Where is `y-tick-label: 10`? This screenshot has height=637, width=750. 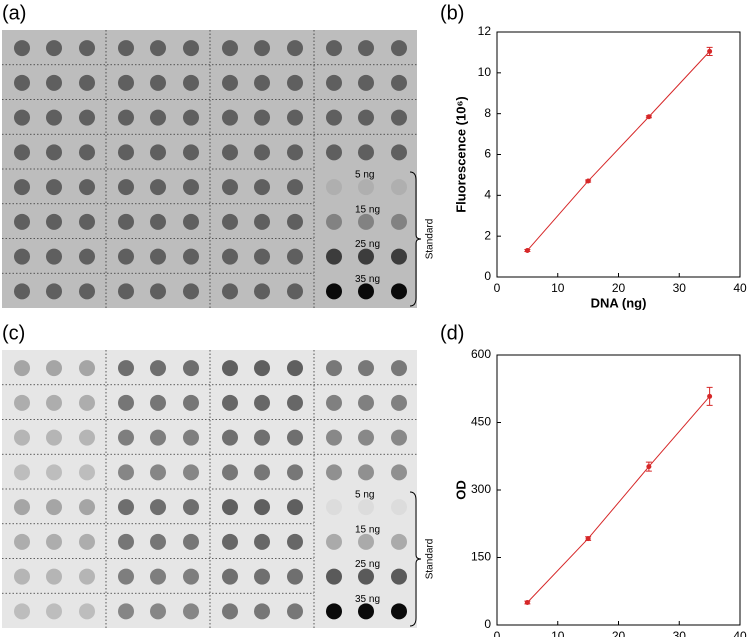
y-tick-label: 10 is located at coordinates (485, 72).